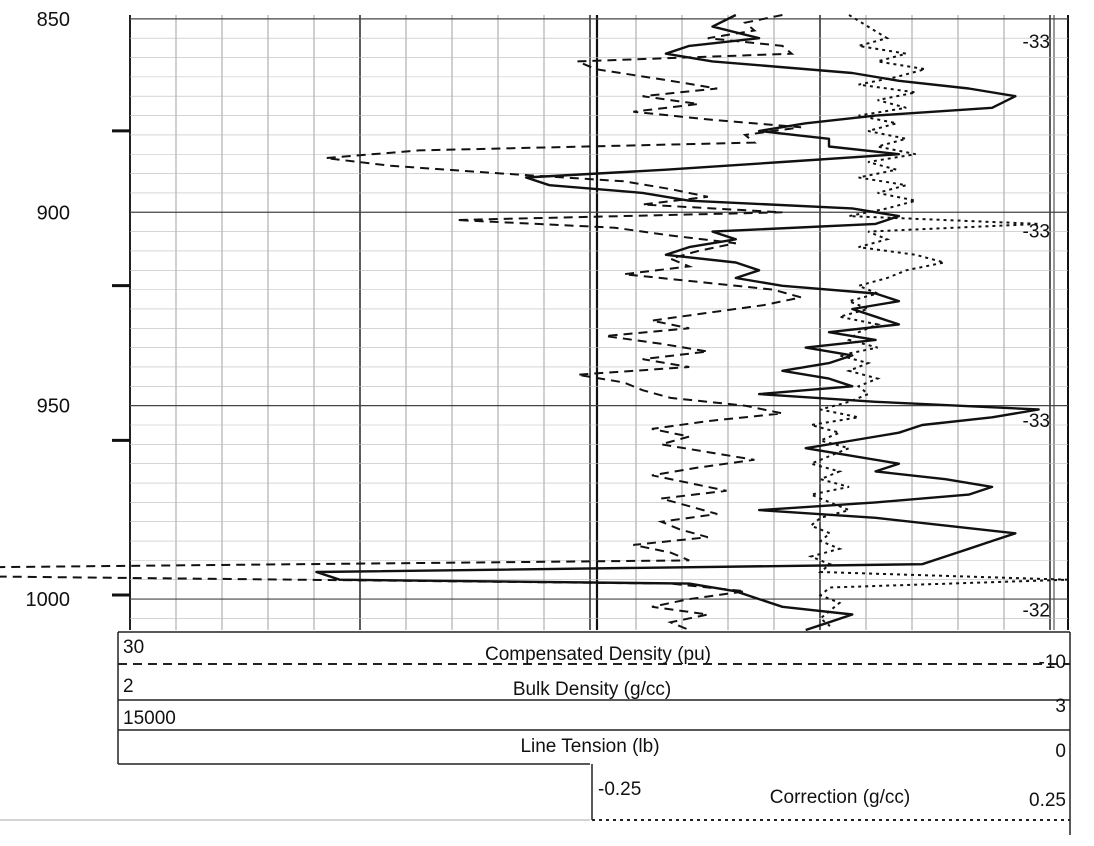 The image size is (1094, 846). Describe the element at coordinates (128, 686) in the screenshot. I see `track2-left-value: 2` at that location.